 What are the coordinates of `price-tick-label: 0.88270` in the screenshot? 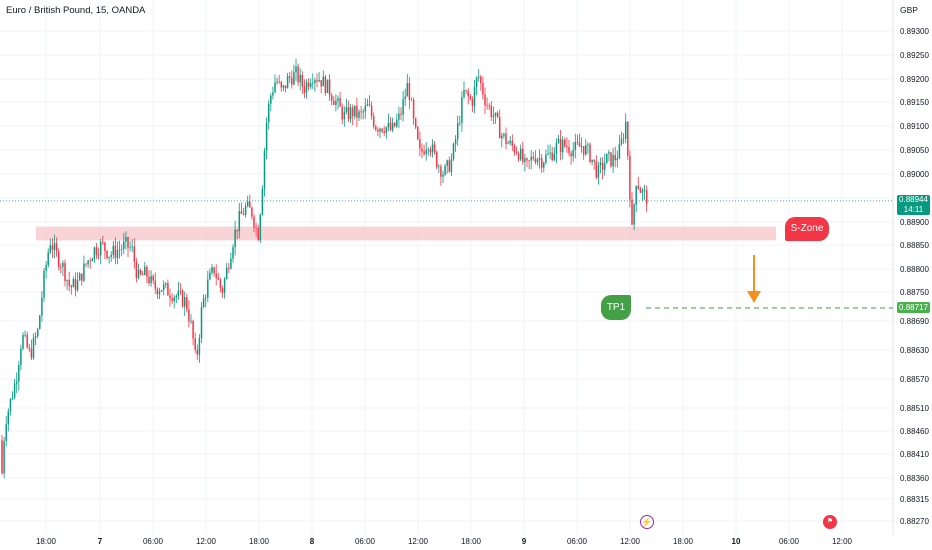 It's located at (914, 521).